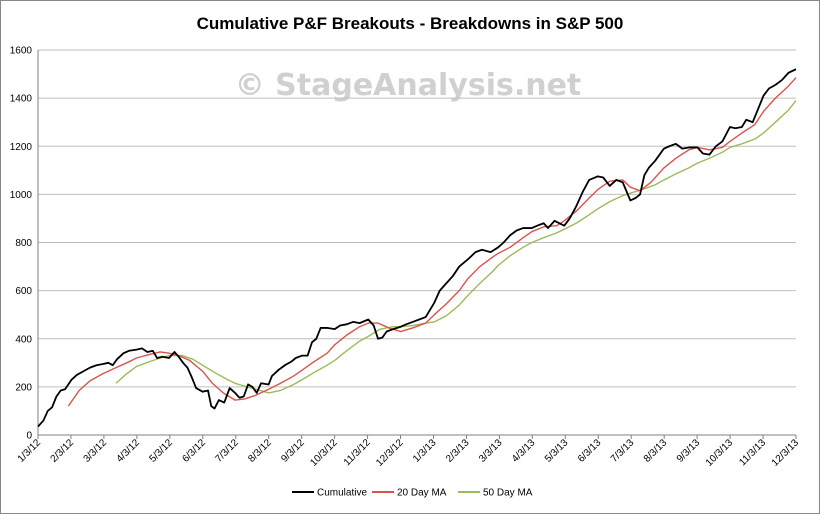 Image resolution: width=820 pixels, height=514 pixels. What do you see at coordinates (23, 387) in the screenshot?
I see `y-tick-label: 200` at bounding box center [23, 387].